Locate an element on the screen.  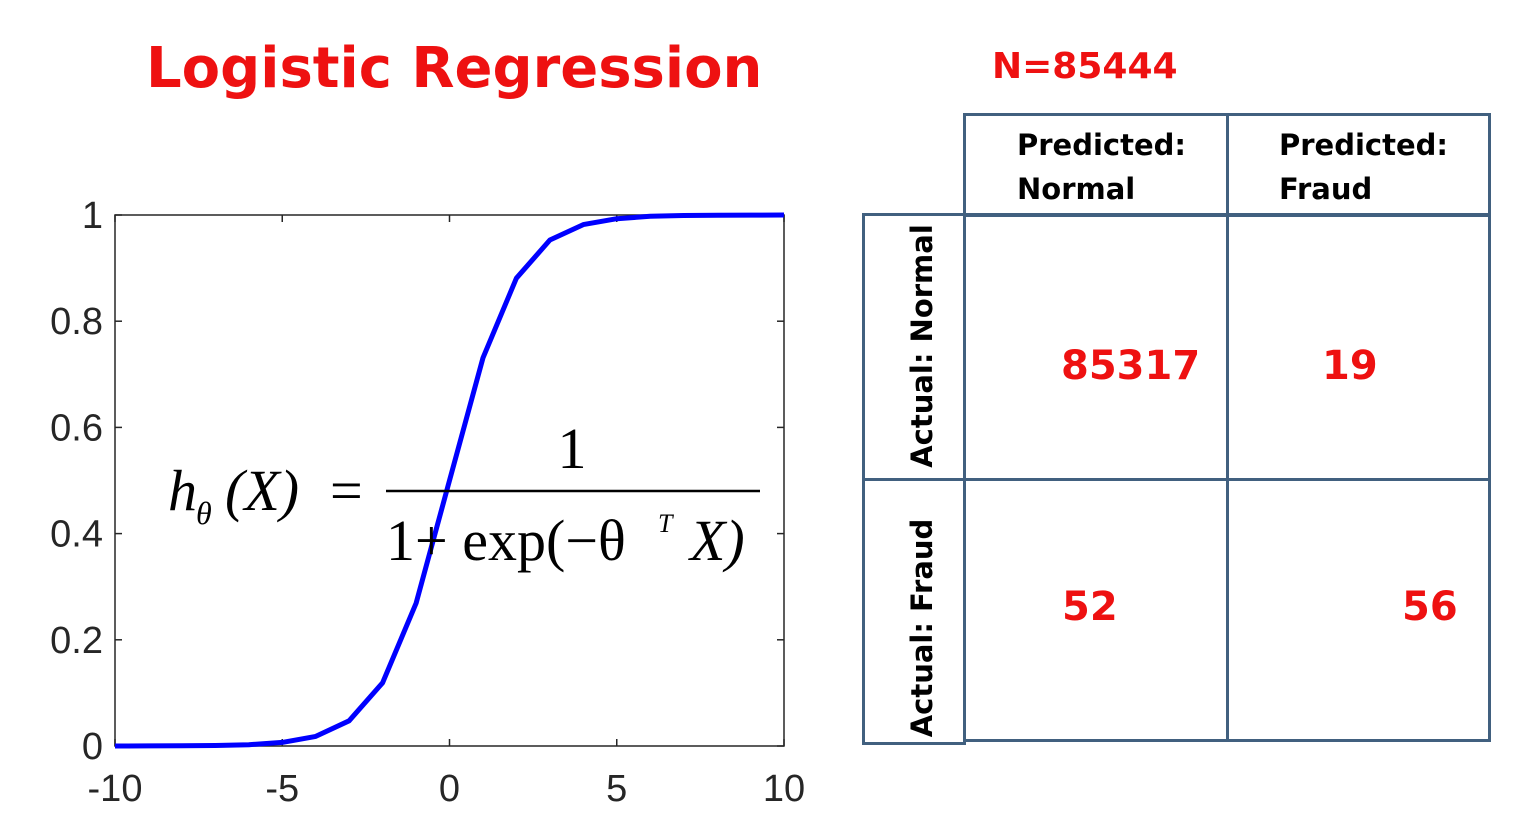
y-tick-label: 0 is located at coordinates (92, 747).